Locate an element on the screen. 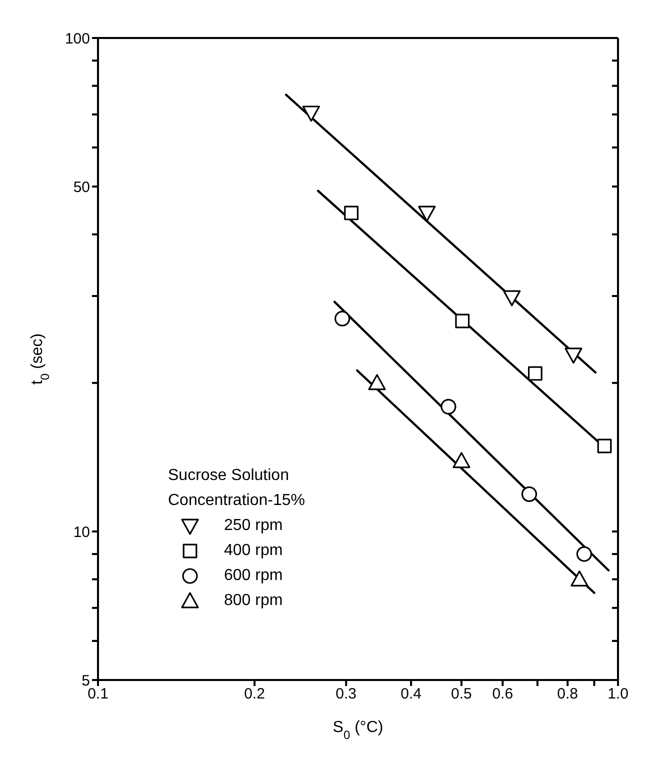 The width and height of the screenshot is (646, 778). x-tick-label: 0.4 is located at coordinates (411, 694).